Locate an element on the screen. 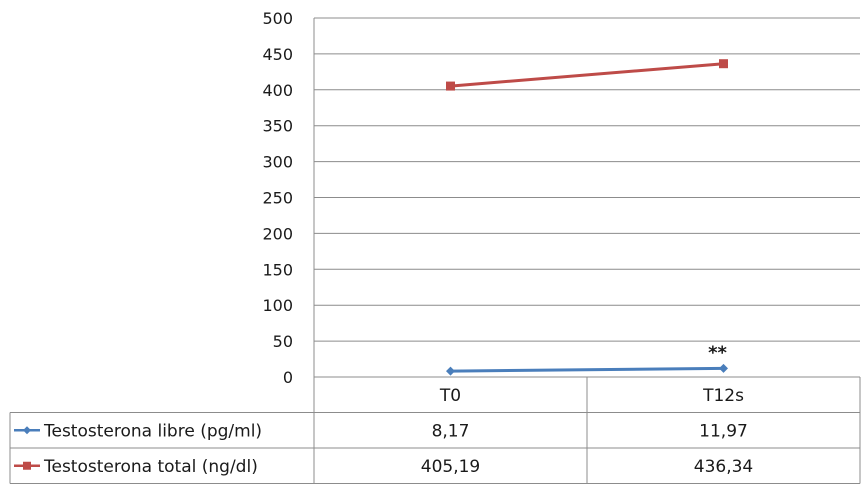 Image resolution: width=867 pixels, height=484 pixels. y-tick-label: 250 is located at coordinates (277, 198).